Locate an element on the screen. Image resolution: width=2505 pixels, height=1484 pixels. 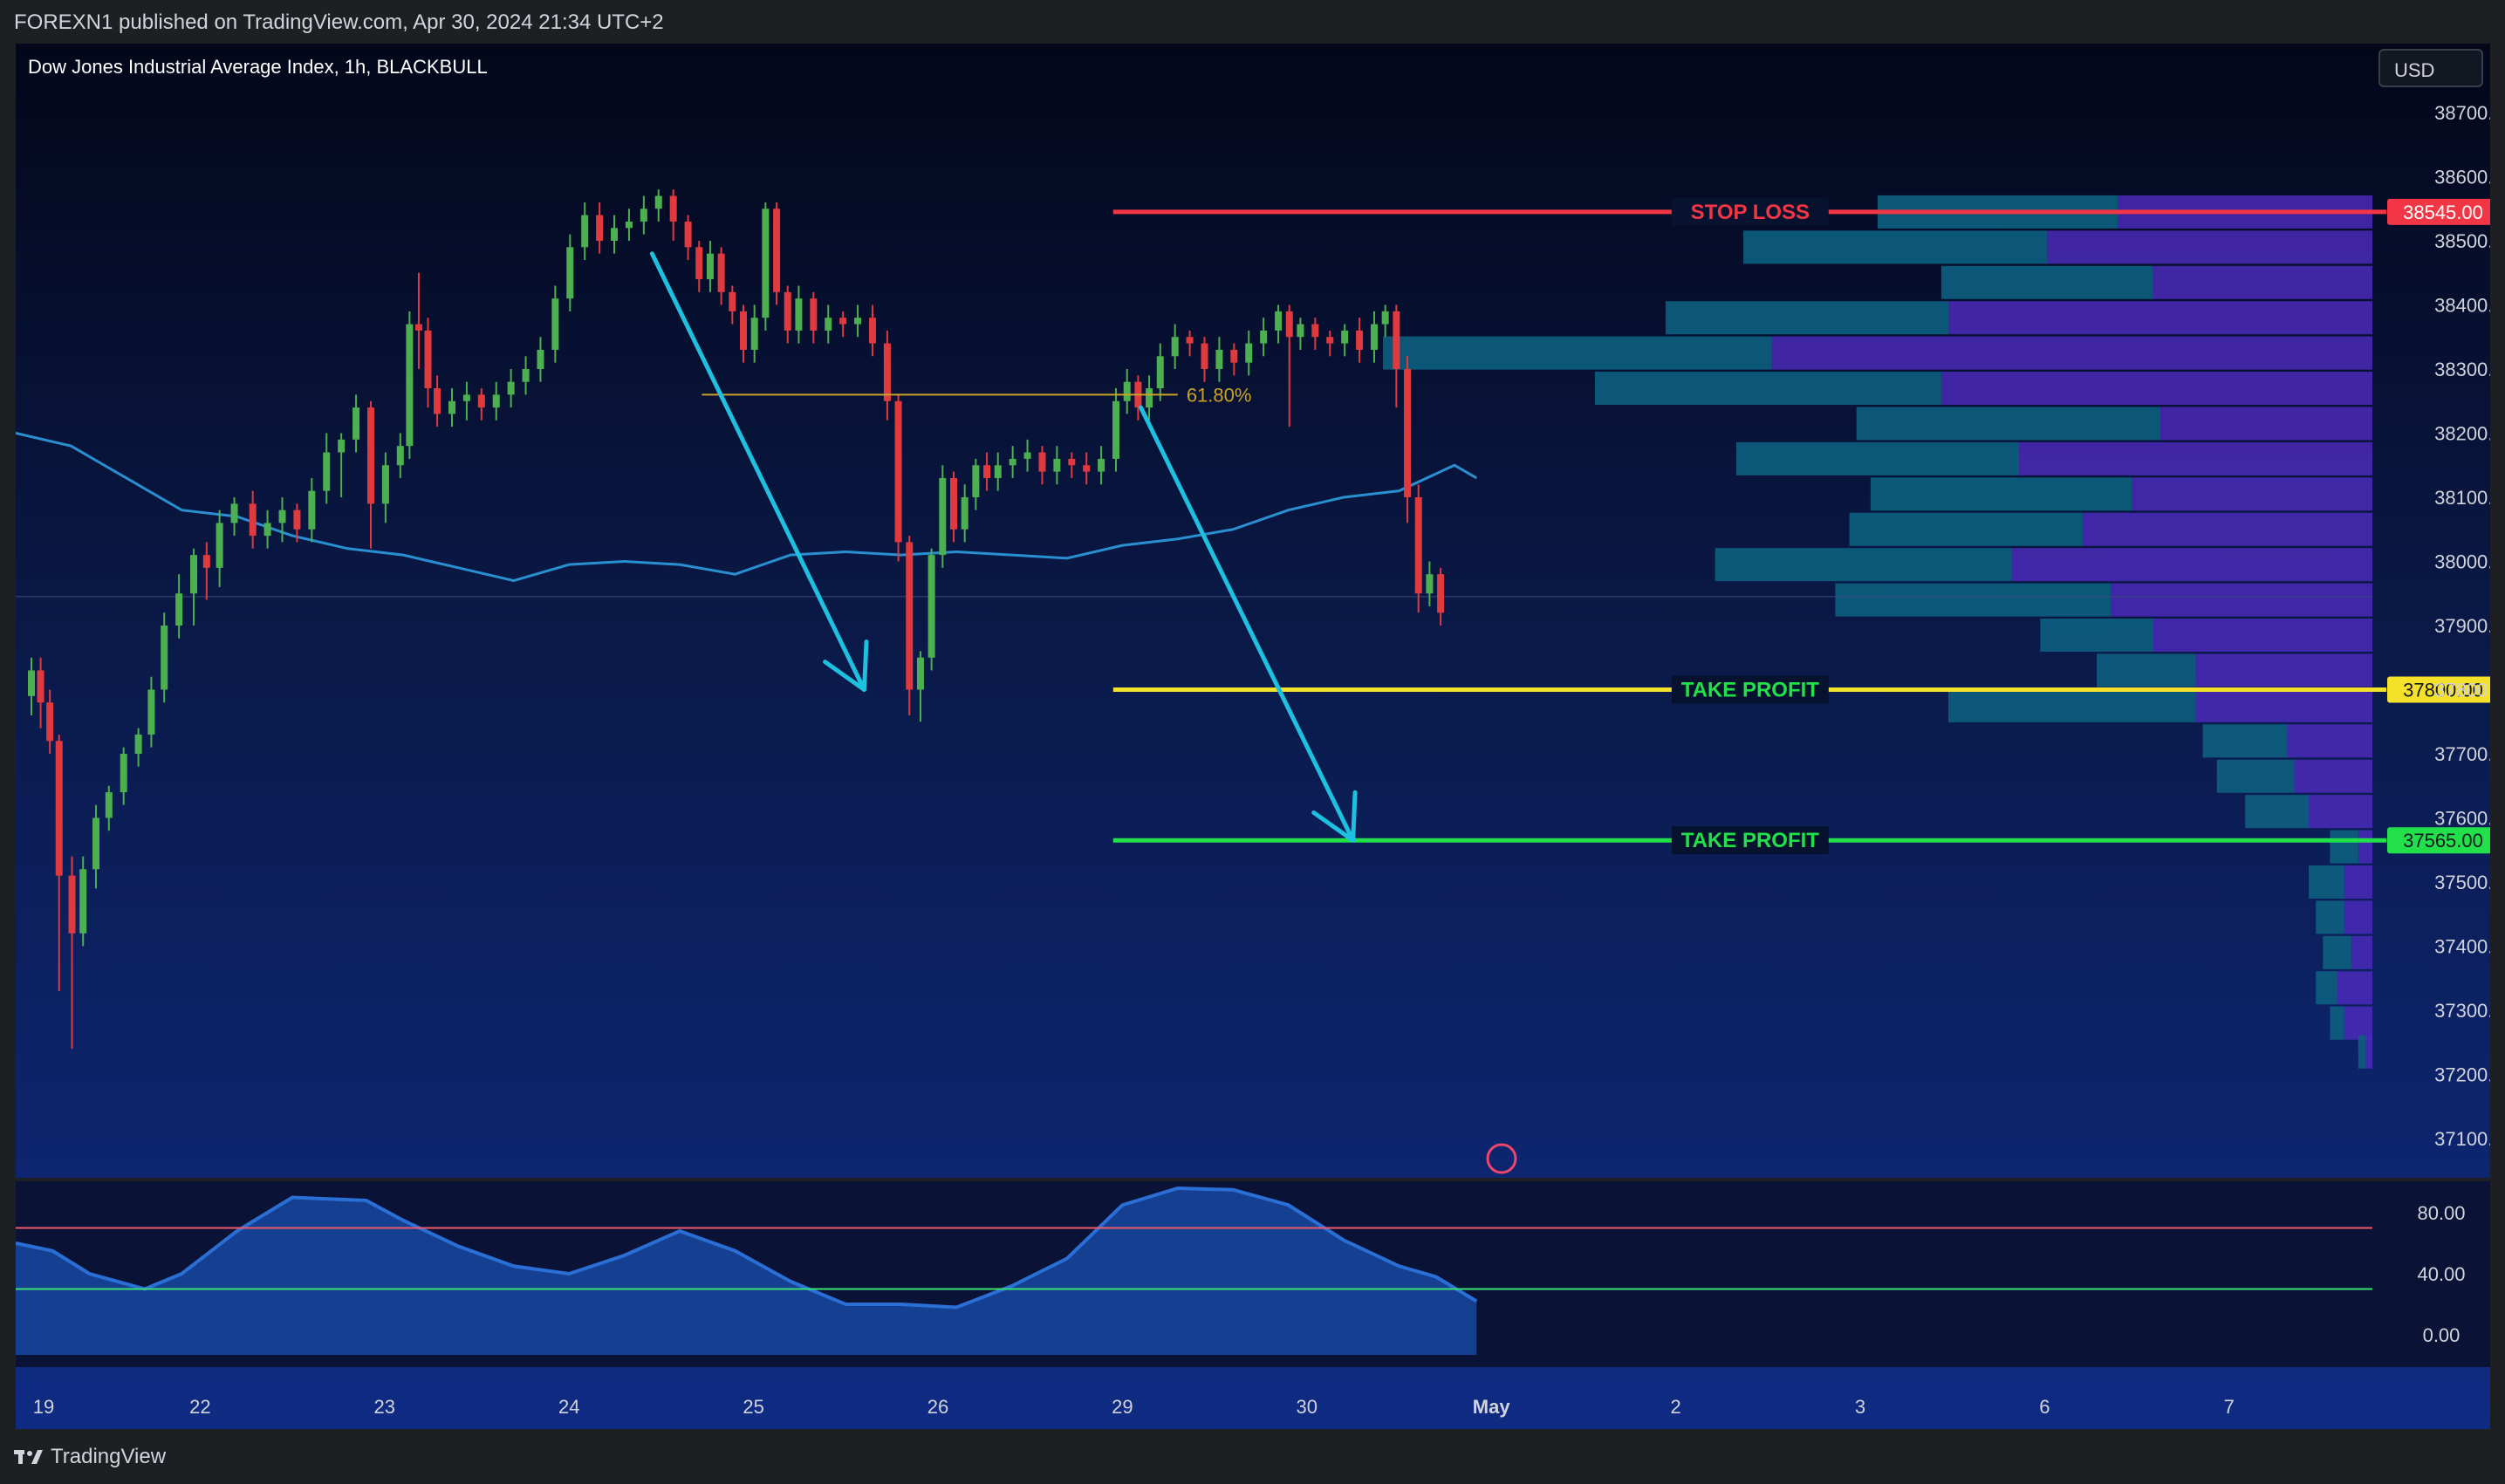
price-tick-label: 37600.00 is located at coordinates (2462, 819).